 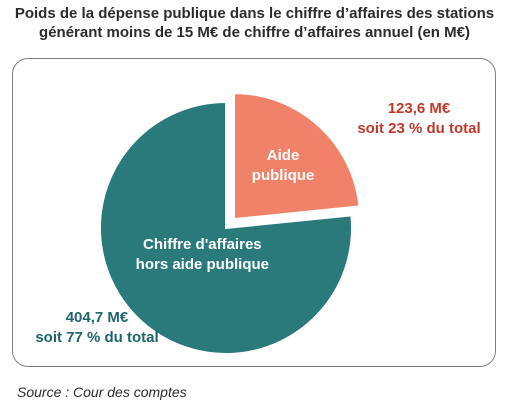 What do you see at coordinates (283, 165) in the screenshot?
I see `slice-label-1: Aide publique` at bounding box center [283, 165].